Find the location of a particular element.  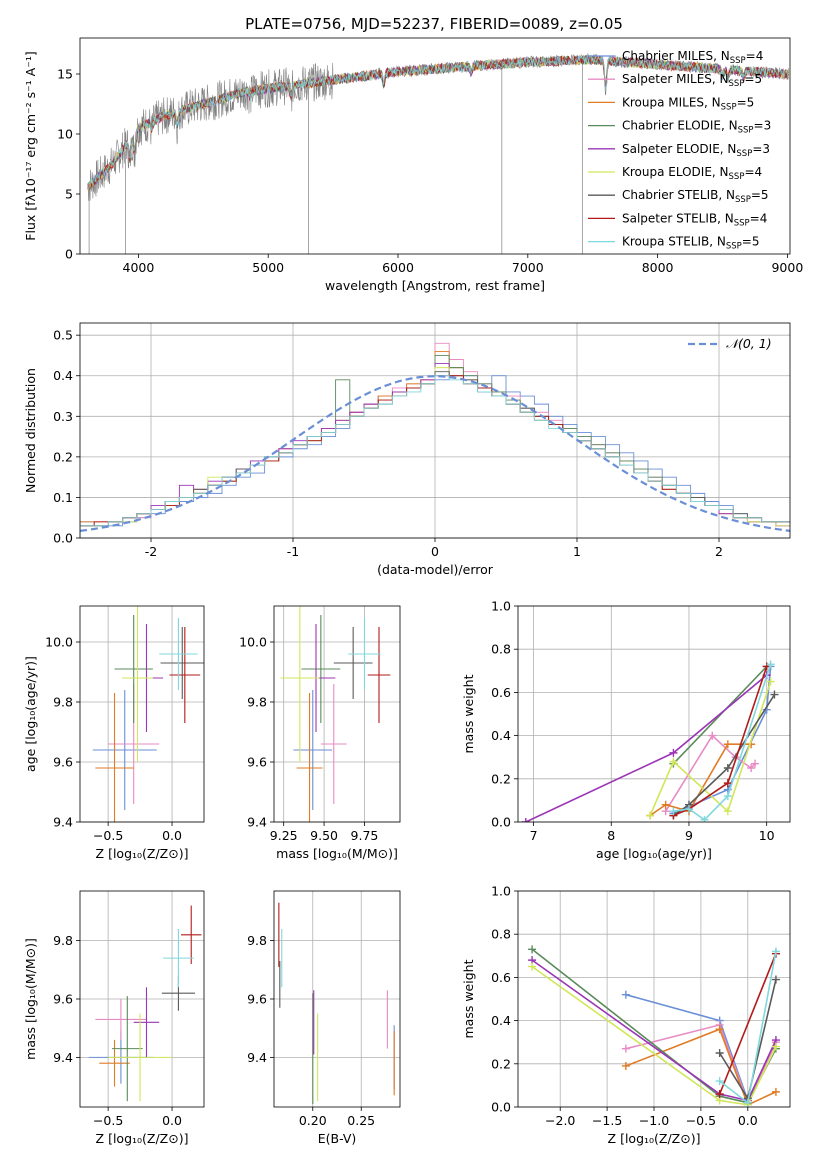

legend-label: Kroupa ELODIE, NSSP=4 is located at coordinates (692, 173).